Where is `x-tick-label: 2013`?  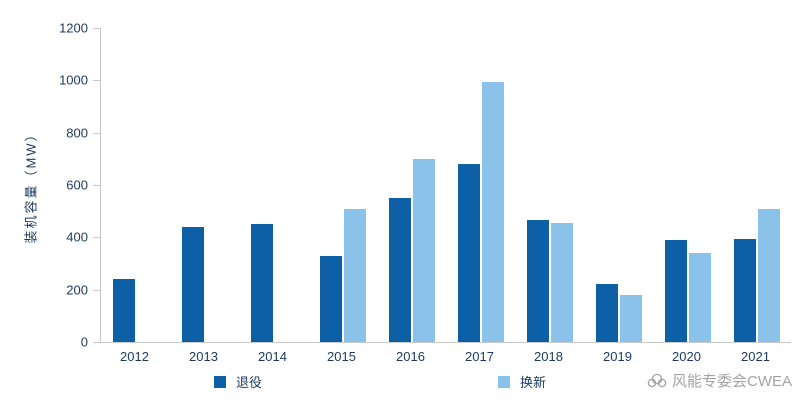 x-tick-label: 2013 is located at coordinates (203, 356).